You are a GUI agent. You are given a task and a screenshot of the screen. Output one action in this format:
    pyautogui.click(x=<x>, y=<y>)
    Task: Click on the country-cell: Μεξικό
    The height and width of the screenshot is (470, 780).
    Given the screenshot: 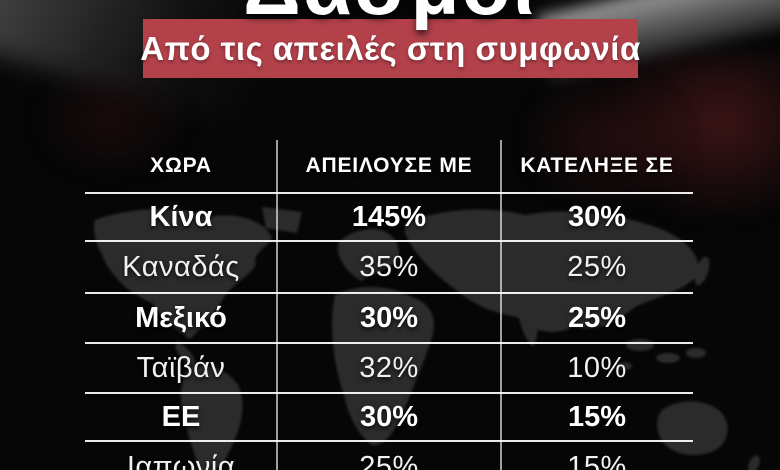 What is the action you would take?
    pyautogui.click(x=181, y=317)
    